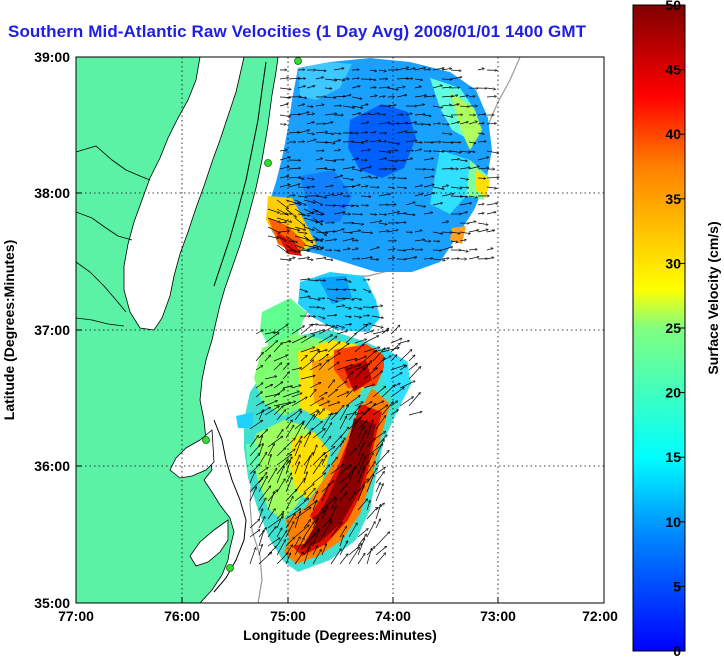 The image size is (724, 659). Describe the element at coordinates (673, 70) in the screenshot. I see `colorbar-tick-label: 45` at that location.